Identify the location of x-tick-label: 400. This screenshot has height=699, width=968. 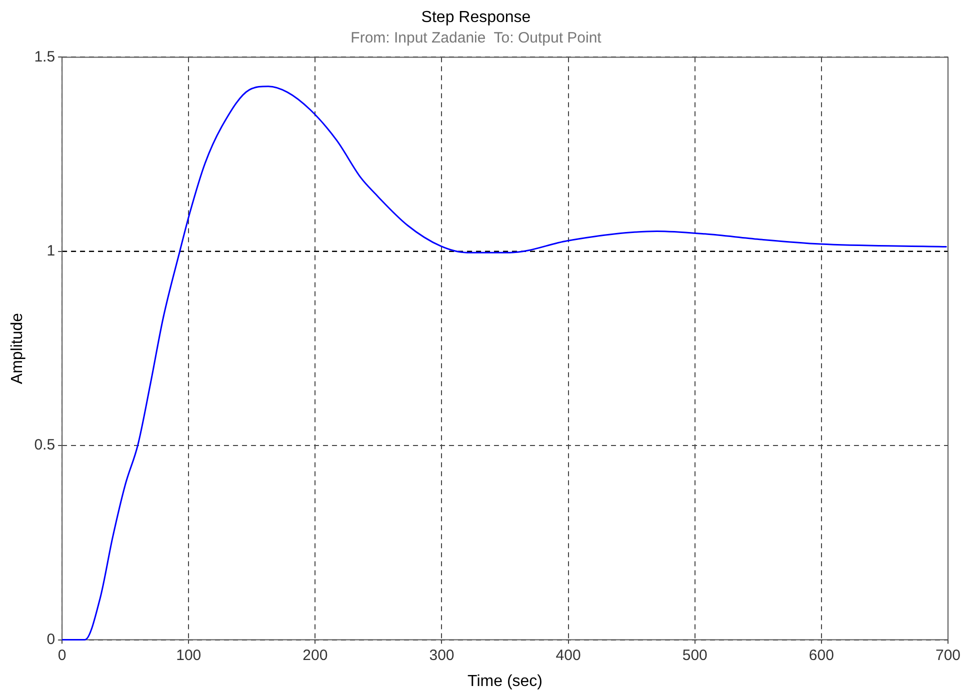
(568, 655).